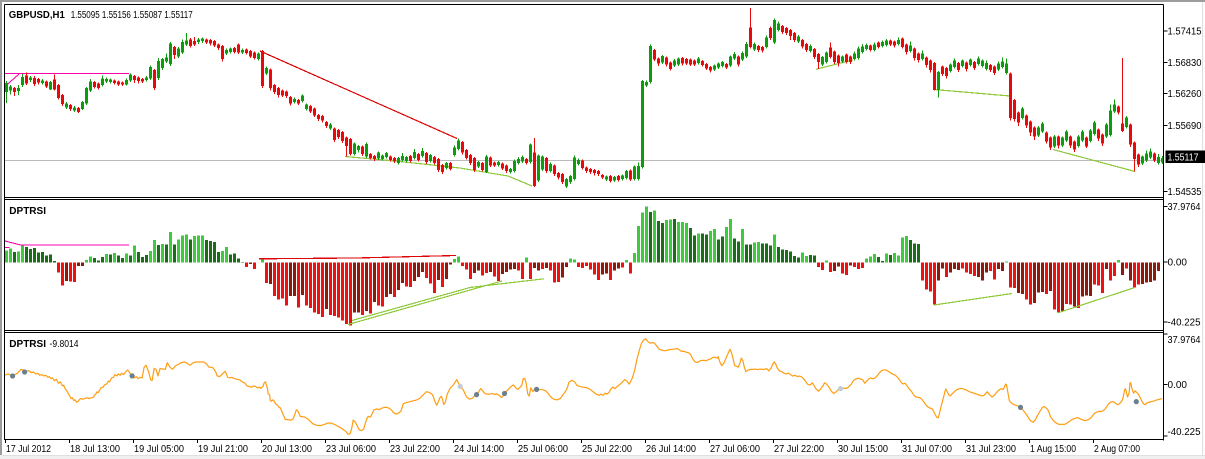  Describe the element at coordinates (287, 449) in the screenshot. I see `svg-text: 20 Jul 13:00` at that location.